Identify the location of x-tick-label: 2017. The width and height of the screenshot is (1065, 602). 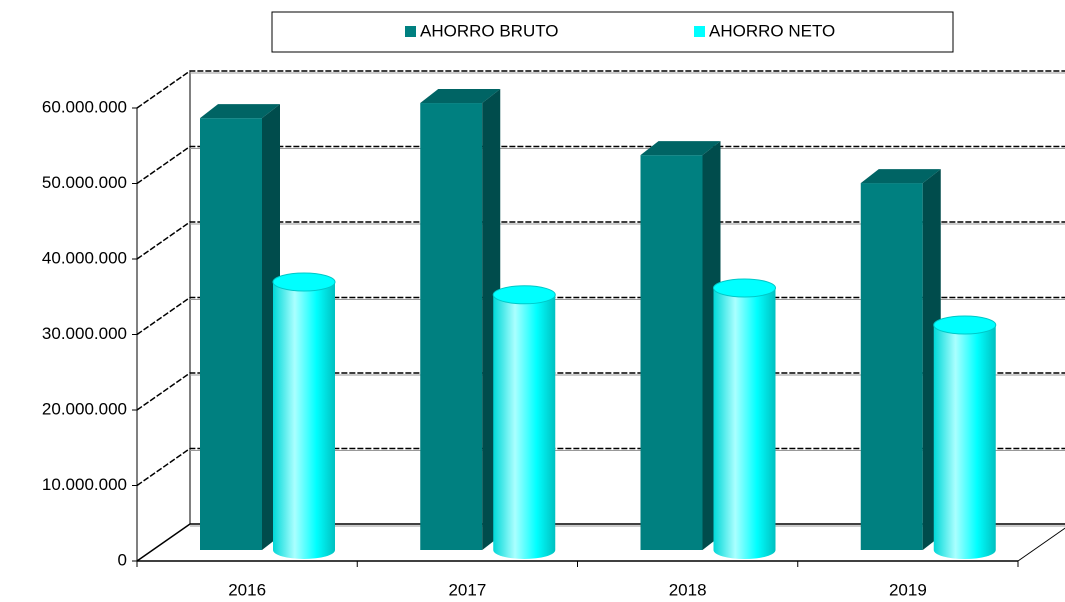
(467, 589).